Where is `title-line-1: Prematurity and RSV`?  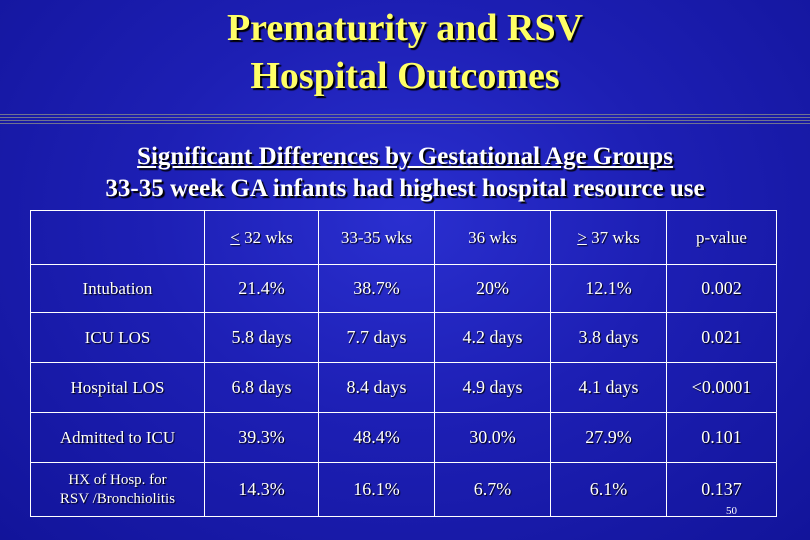 title-line-1: Prematurity and RSV is located at coordinates (405, 28).